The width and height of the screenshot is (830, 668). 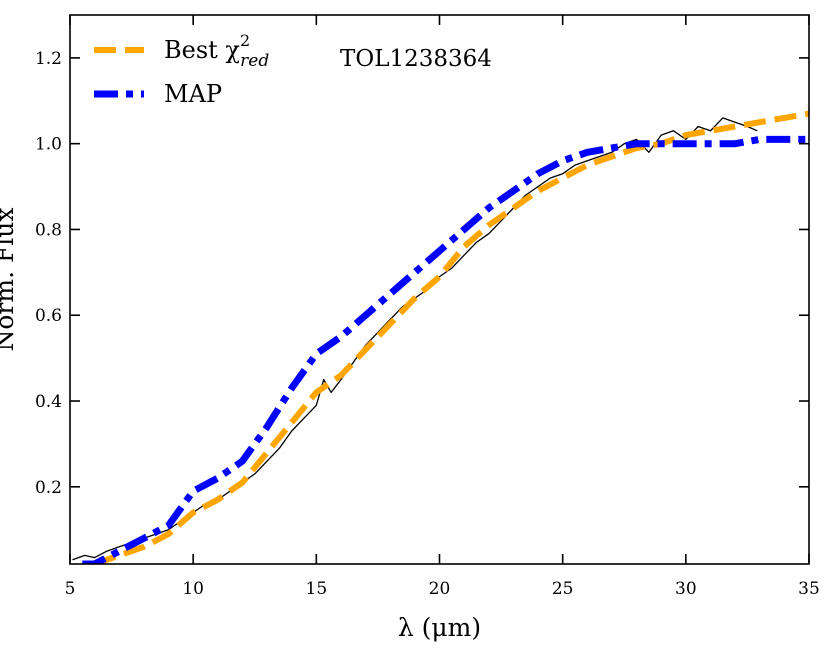 What do you see at coordinates (48, 145) in the screenshot?
I see `y-tick-label: 1.0` at bounding box center [48, 145].